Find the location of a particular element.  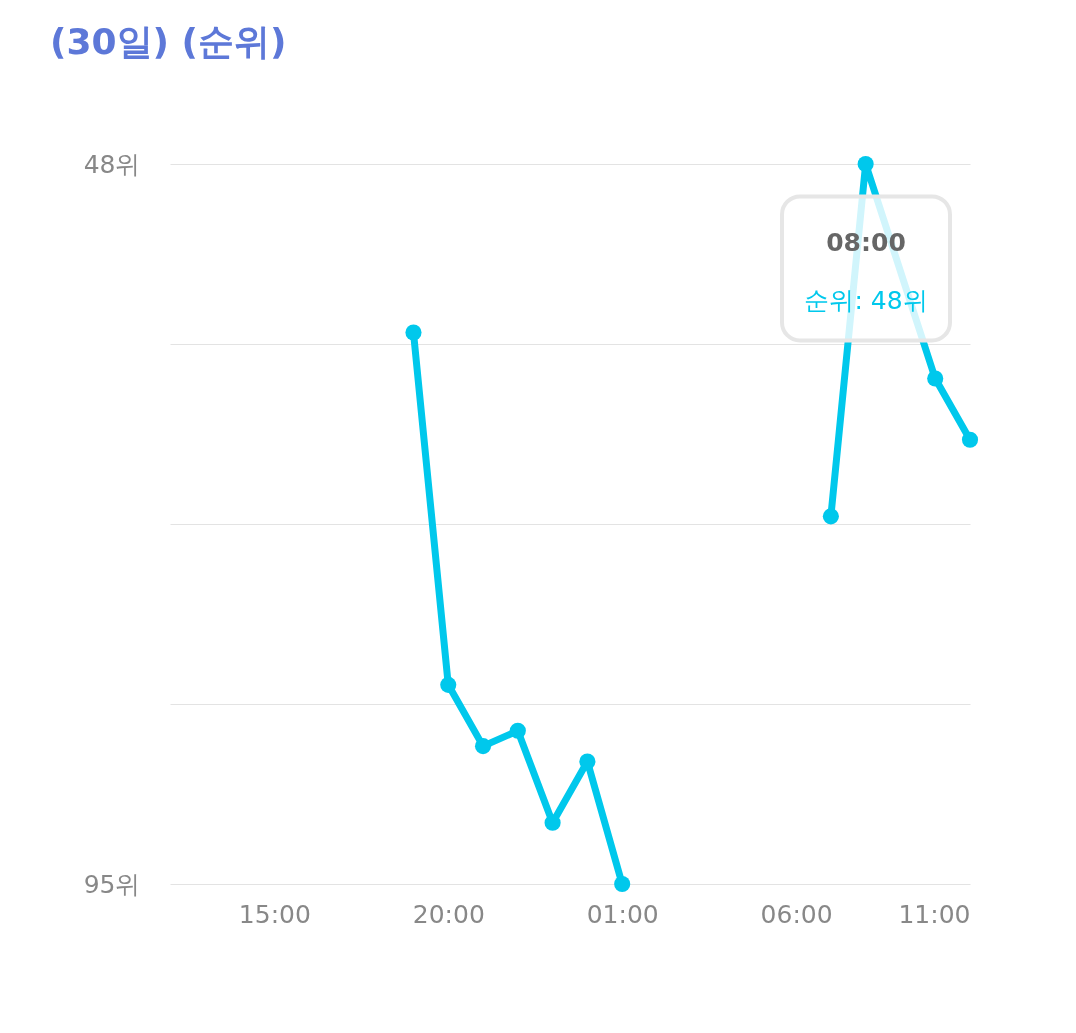

y-tick-label: 95위 is located at coordinates (112, 884).